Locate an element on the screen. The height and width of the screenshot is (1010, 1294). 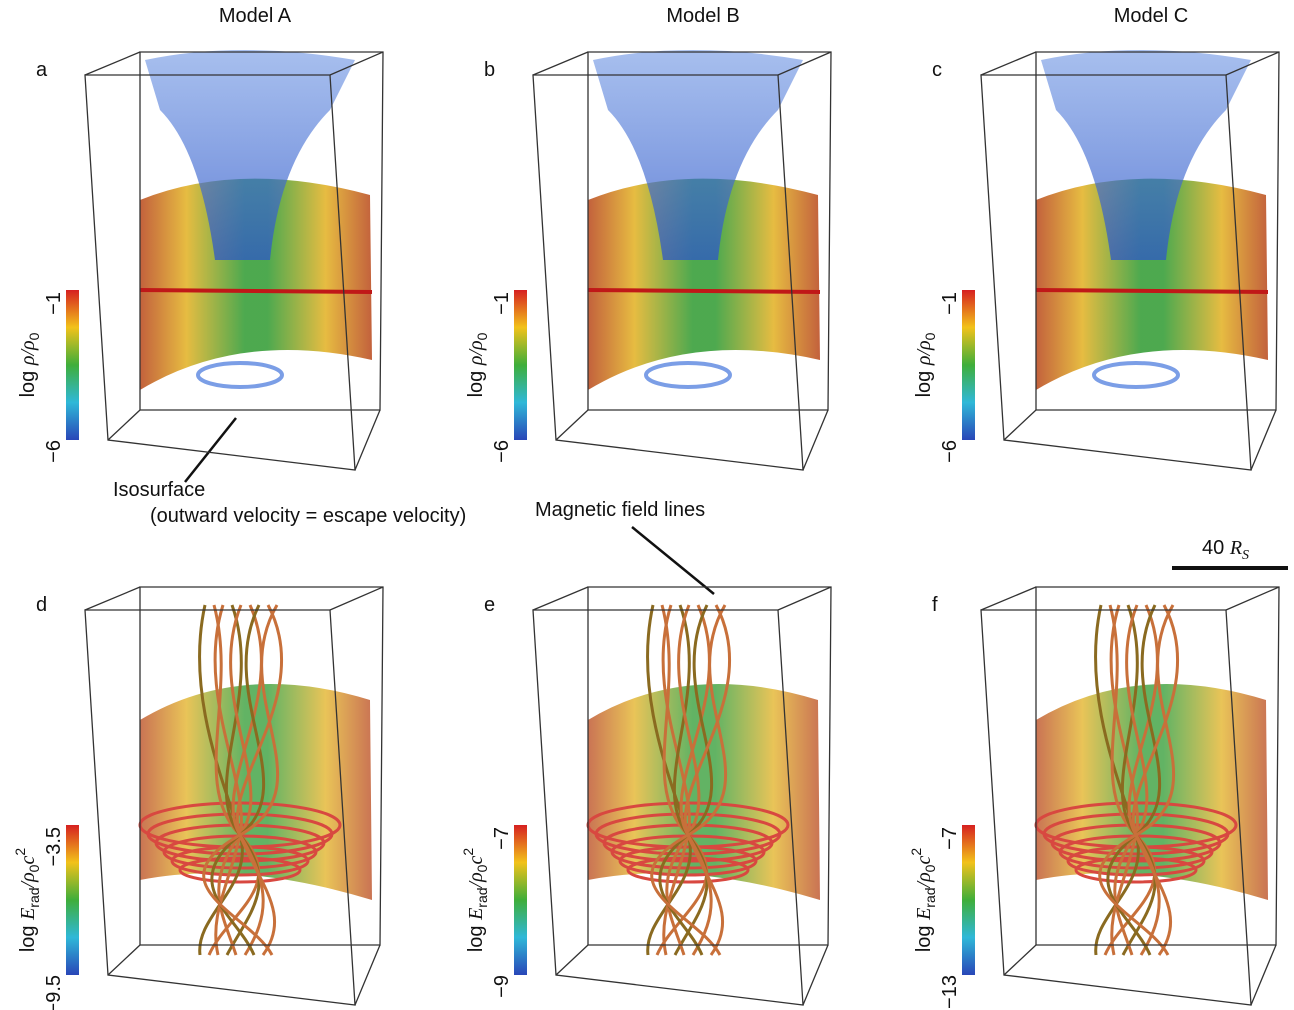
colorbar-min: −9.5 is located at coordinates (54, 992).